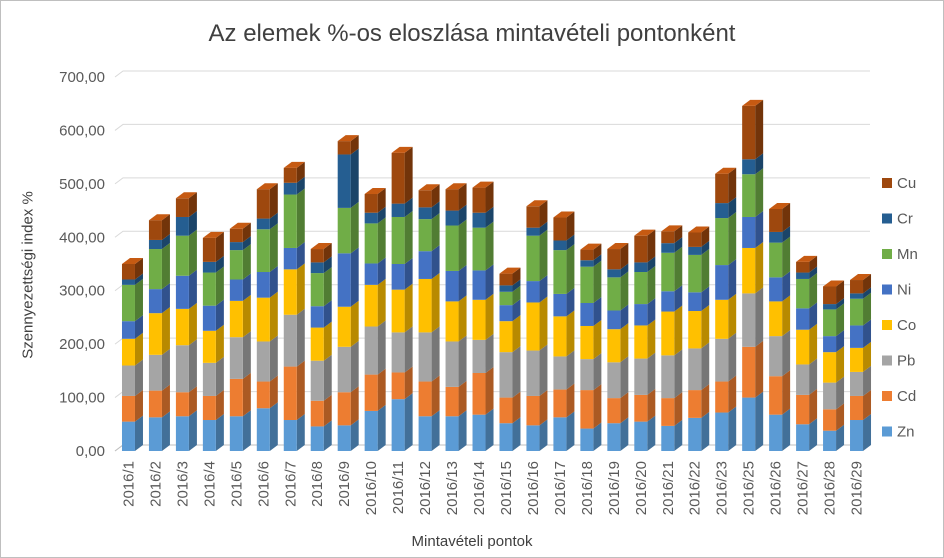 This screenshot has height=558, width=944. Describe the element at coordinates (294, 289) in the screenshot. I see `bar-2016/7-Co` at that location.